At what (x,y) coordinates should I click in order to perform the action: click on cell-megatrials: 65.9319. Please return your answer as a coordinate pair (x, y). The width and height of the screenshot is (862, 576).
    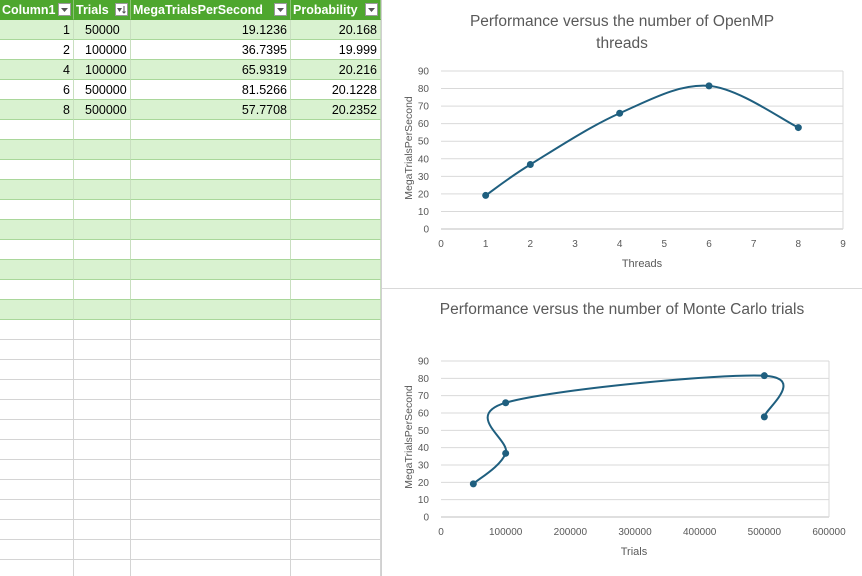
    Looking at the image, I should click on (211, 70).